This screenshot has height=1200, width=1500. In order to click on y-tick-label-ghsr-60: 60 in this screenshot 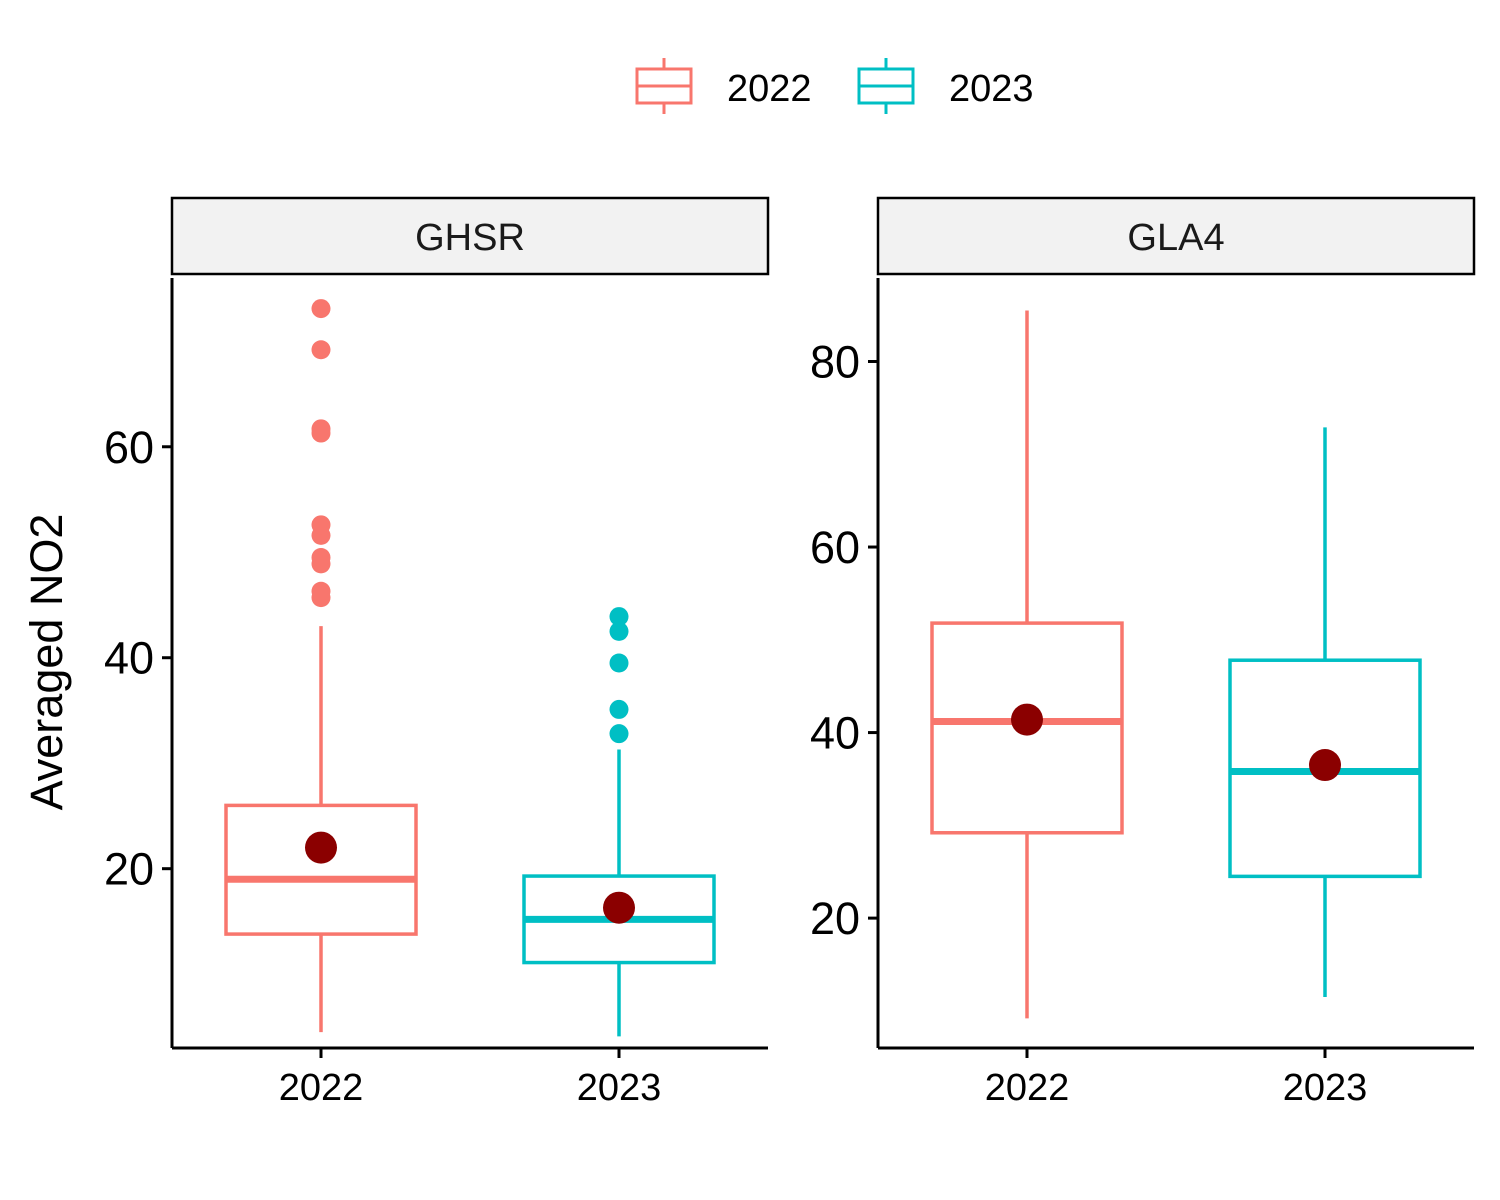, I will do `click(129, 447)`.